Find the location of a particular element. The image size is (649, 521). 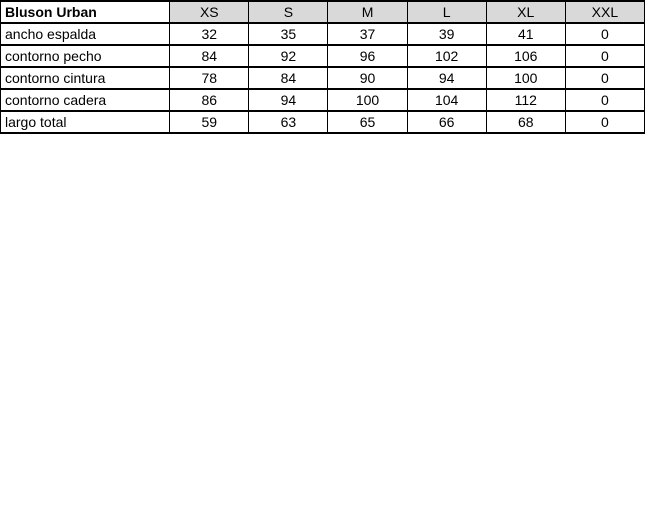

table-header: Bluson Urban XS S M L XL XXL is located at coordinates (323, 12).